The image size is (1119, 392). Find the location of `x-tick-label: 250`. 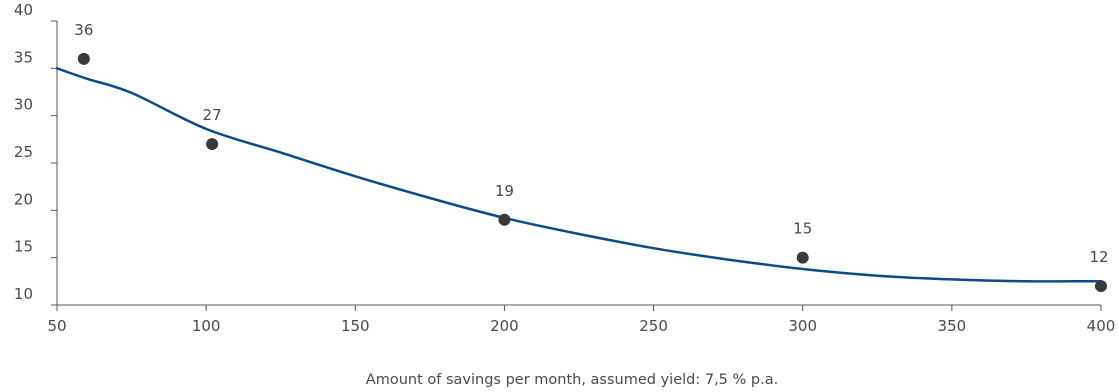

x-tick-label: 250 is located at coordinates (653, 326).